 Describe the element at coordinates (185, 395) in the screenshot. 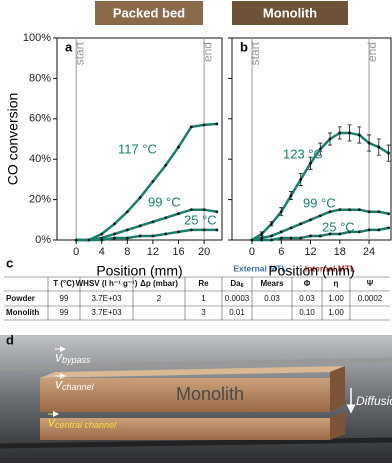

I see `block` at that location.